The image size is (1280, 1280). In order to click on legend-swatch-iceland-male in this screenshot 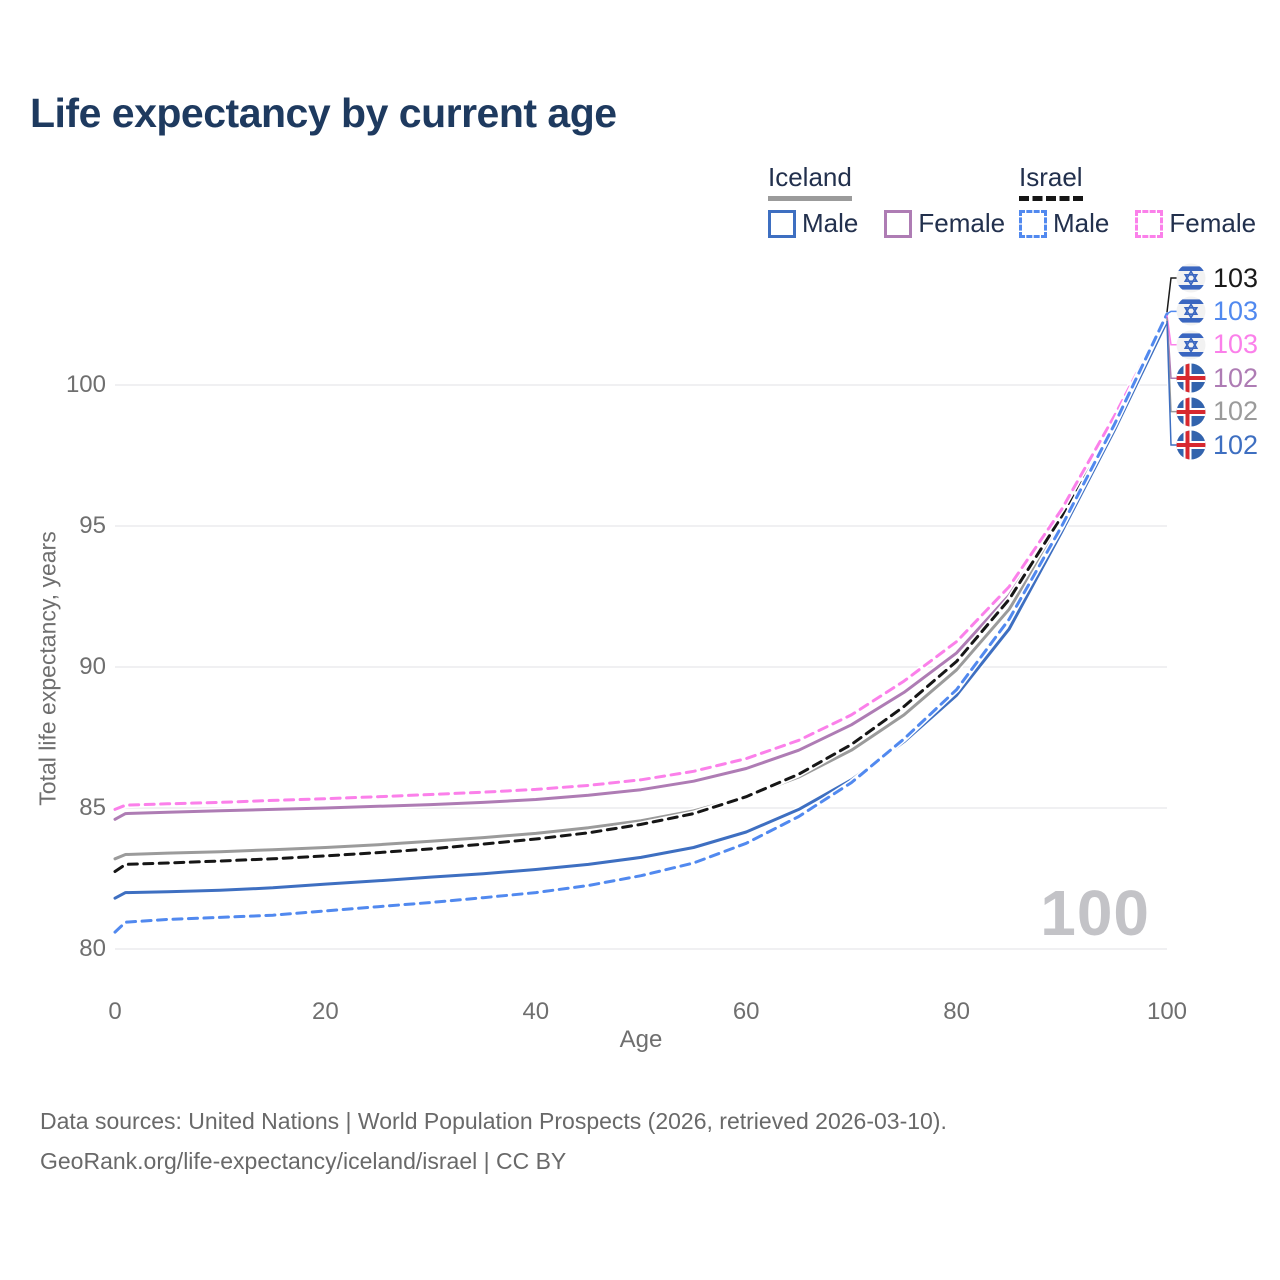, I will do `click(782, 223)`.